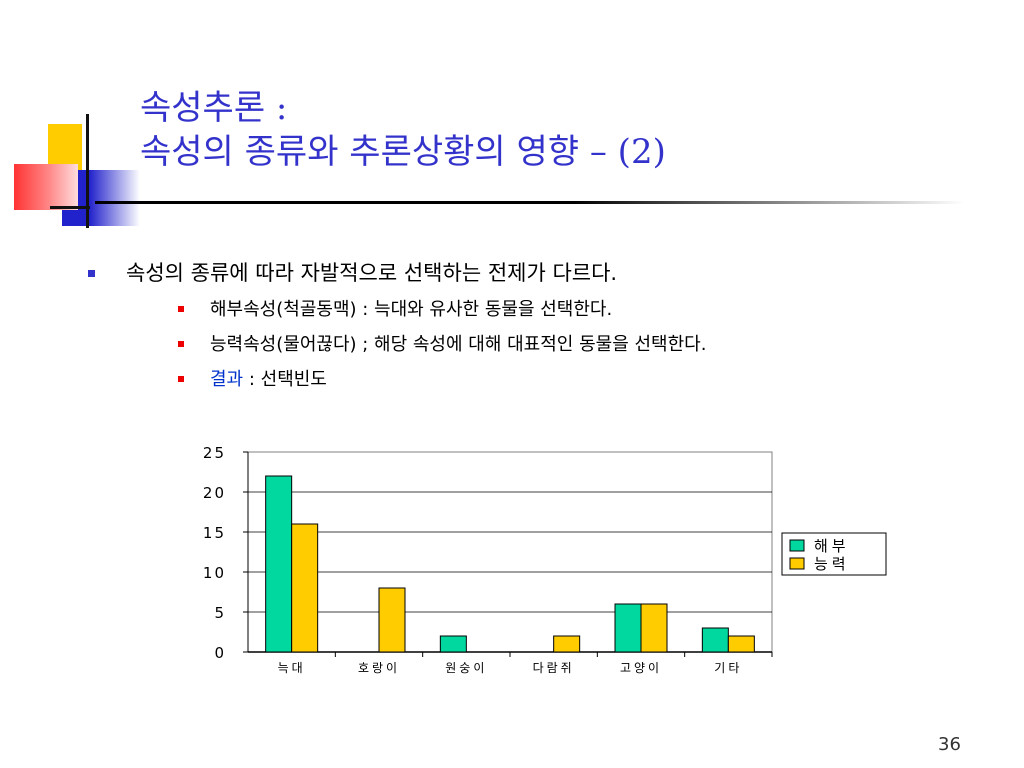 The image size is (1024, 768). What do you see at coordinates (87, 171) in the screenshot?
I see `deco-vertical-line` at bounding box center [87, 171].